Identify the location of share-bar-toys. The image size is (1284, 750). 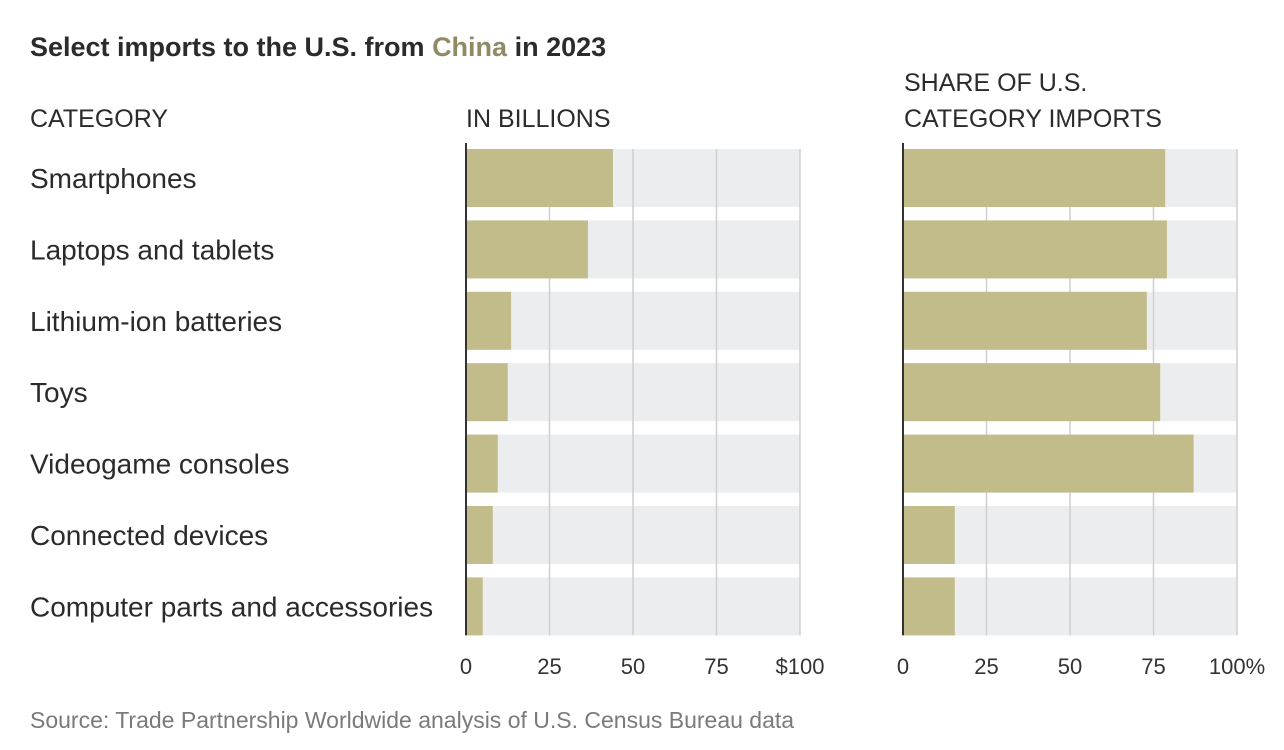
(1032, 392).